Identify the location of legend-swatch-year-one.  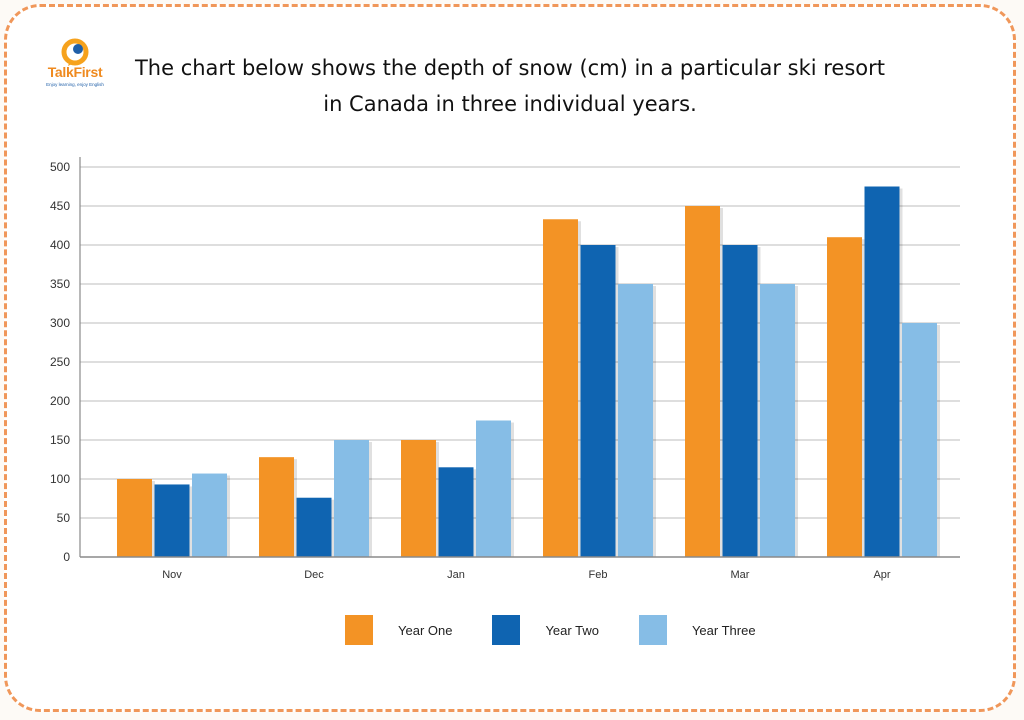
(359, 630).